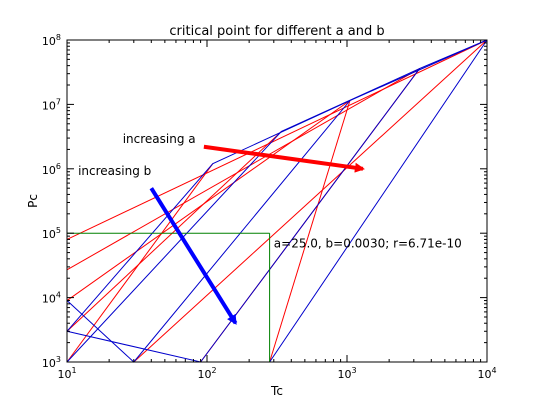  Describe the element at coordinates (51, 362) in the screenshot. I see `y-tick-label-0: 10³` at that location.